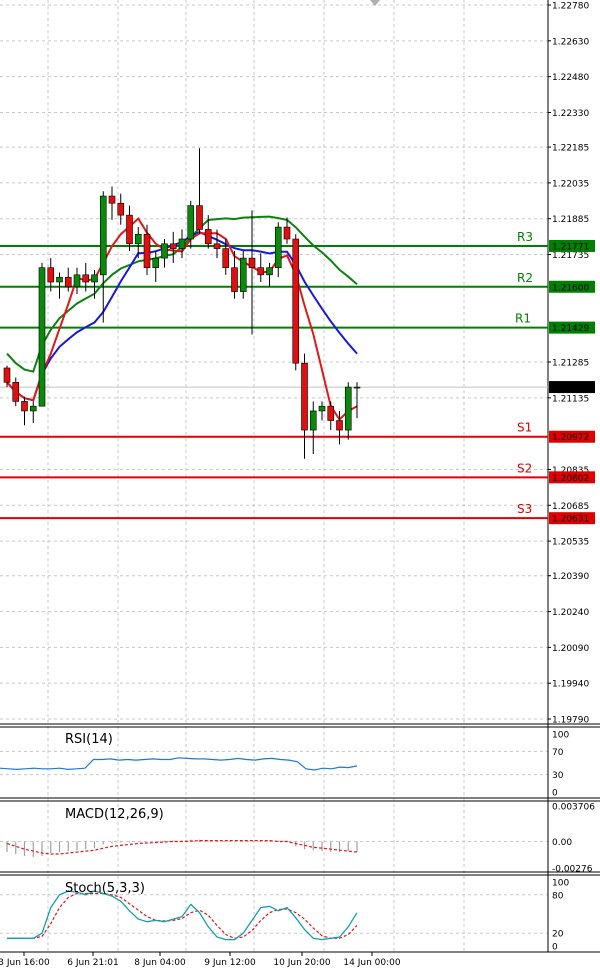 The width and height of the screenshot is (600, 972). I want to click on macd-tick-label: 0.00, so click(562, 843).